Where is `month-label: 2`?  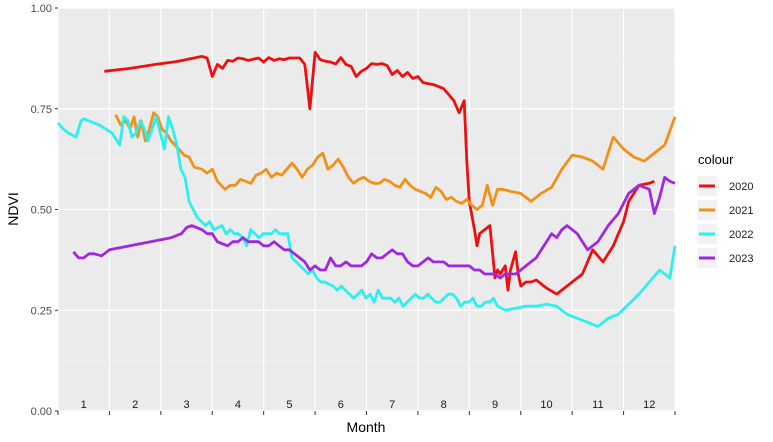 month-label: 2 is located at coordinates (135, 405).